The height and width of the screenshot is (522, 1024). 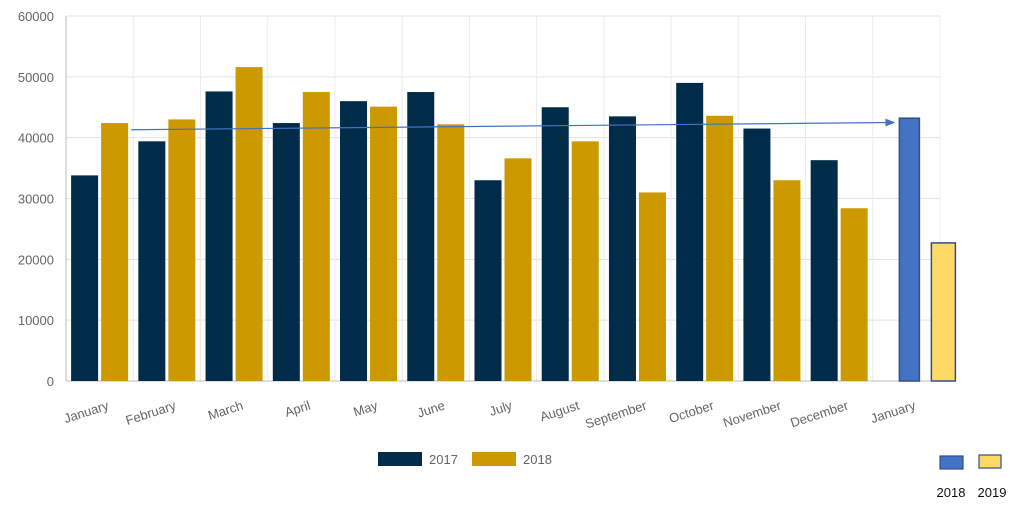 What do you see at coordinates (85, 278) in the screenshot?
I see `bar-2017-january` at bounding box center [85, 278].